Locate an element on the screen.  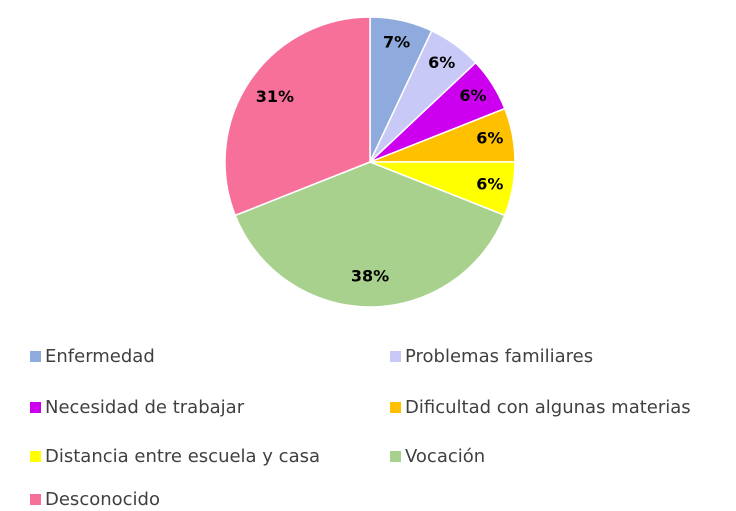
legend-label: Necesidad de trabajar is located at coordinates (145, 407).